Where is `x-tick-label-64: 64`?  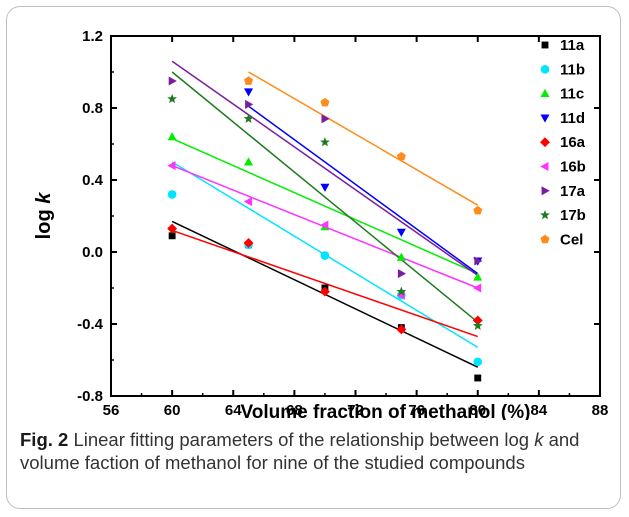
x-tick-label-64: 64 is located at coordinates (233, 410).